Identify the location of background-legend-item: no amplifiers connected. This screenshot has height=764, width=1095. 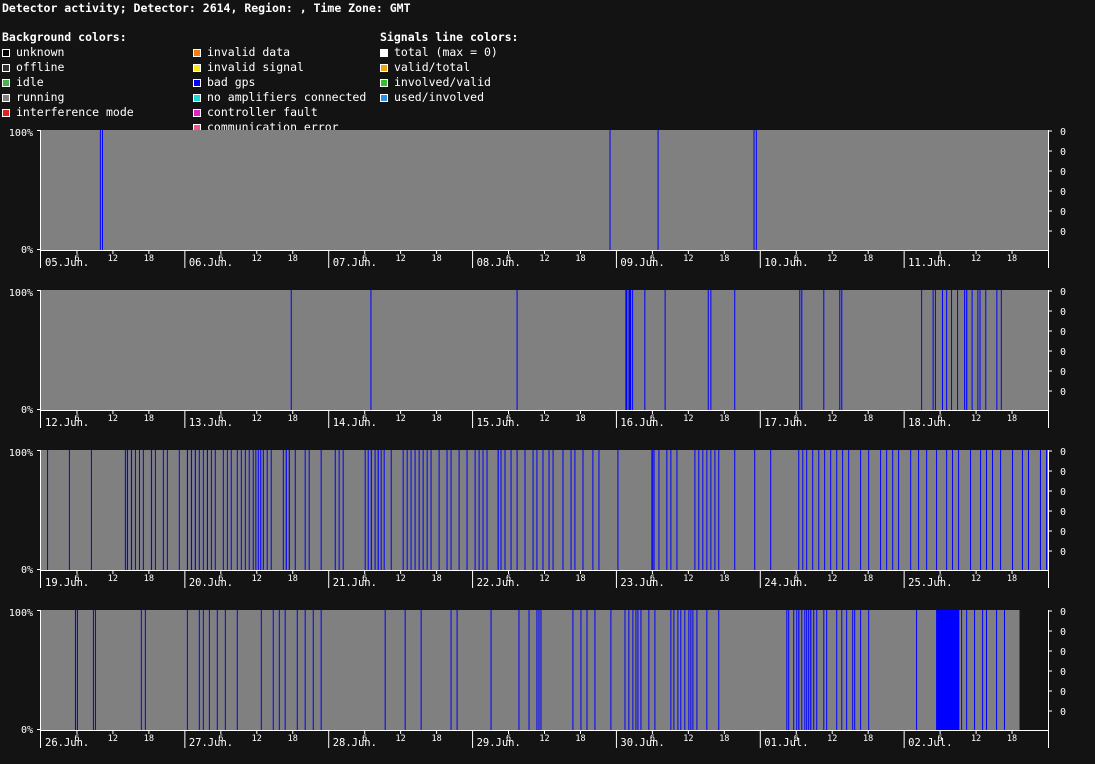
(279, 97).